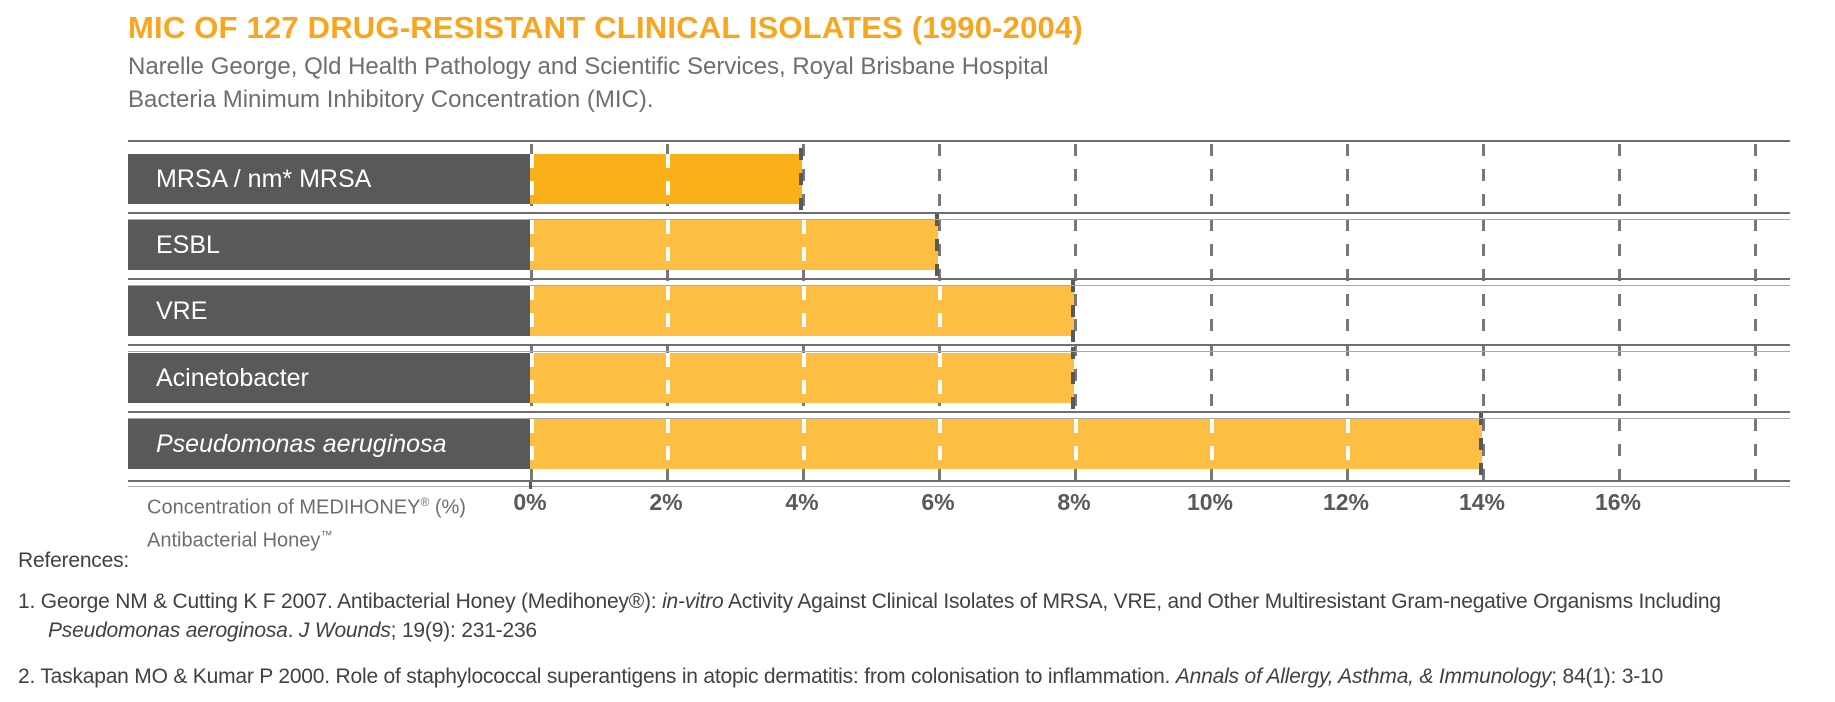  I want to click on gridline-10pct, so click(1211, 313).